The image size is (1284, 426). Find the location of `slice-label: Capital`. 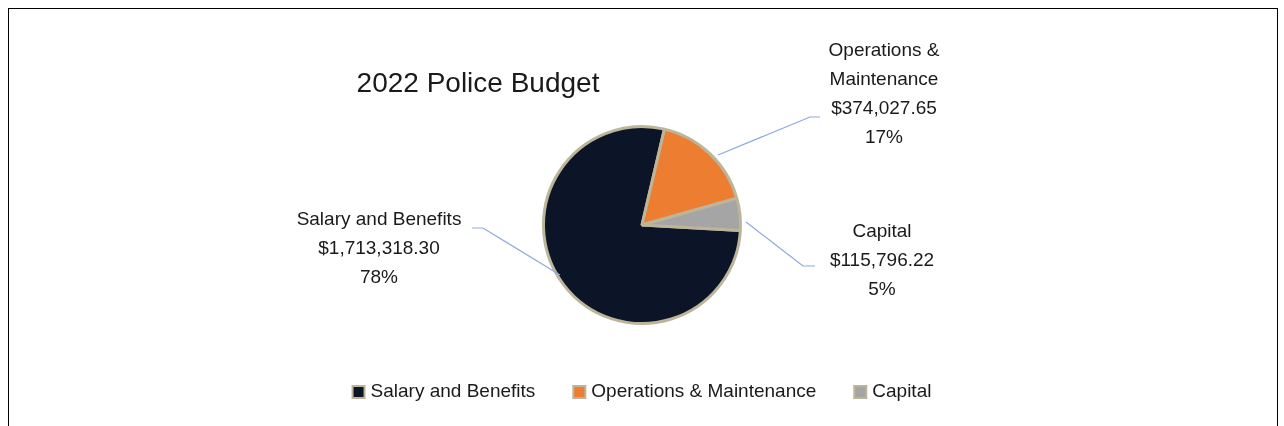

slice-label: Capital is located at coordinates (882, 231).